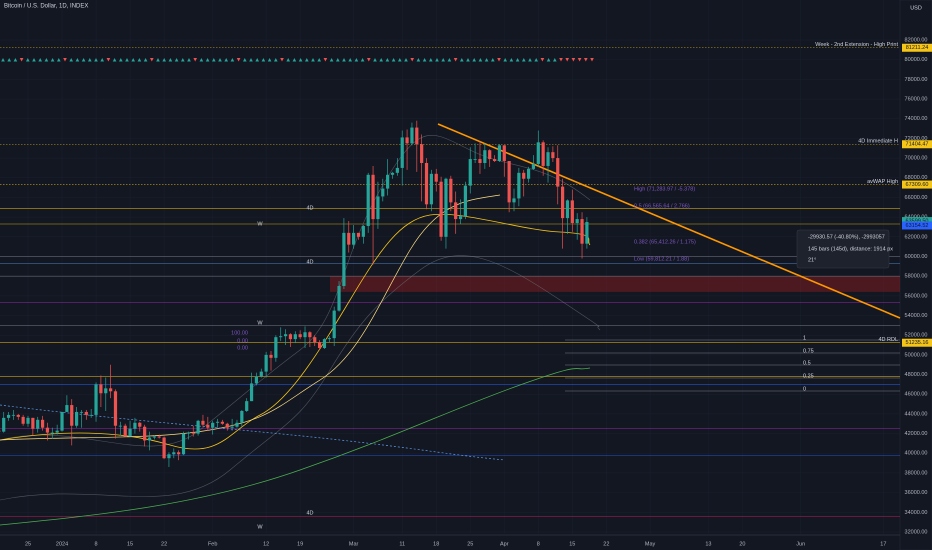  I want to click on range-label: Low (59,812.21 / 1.88), so click(661, 259).